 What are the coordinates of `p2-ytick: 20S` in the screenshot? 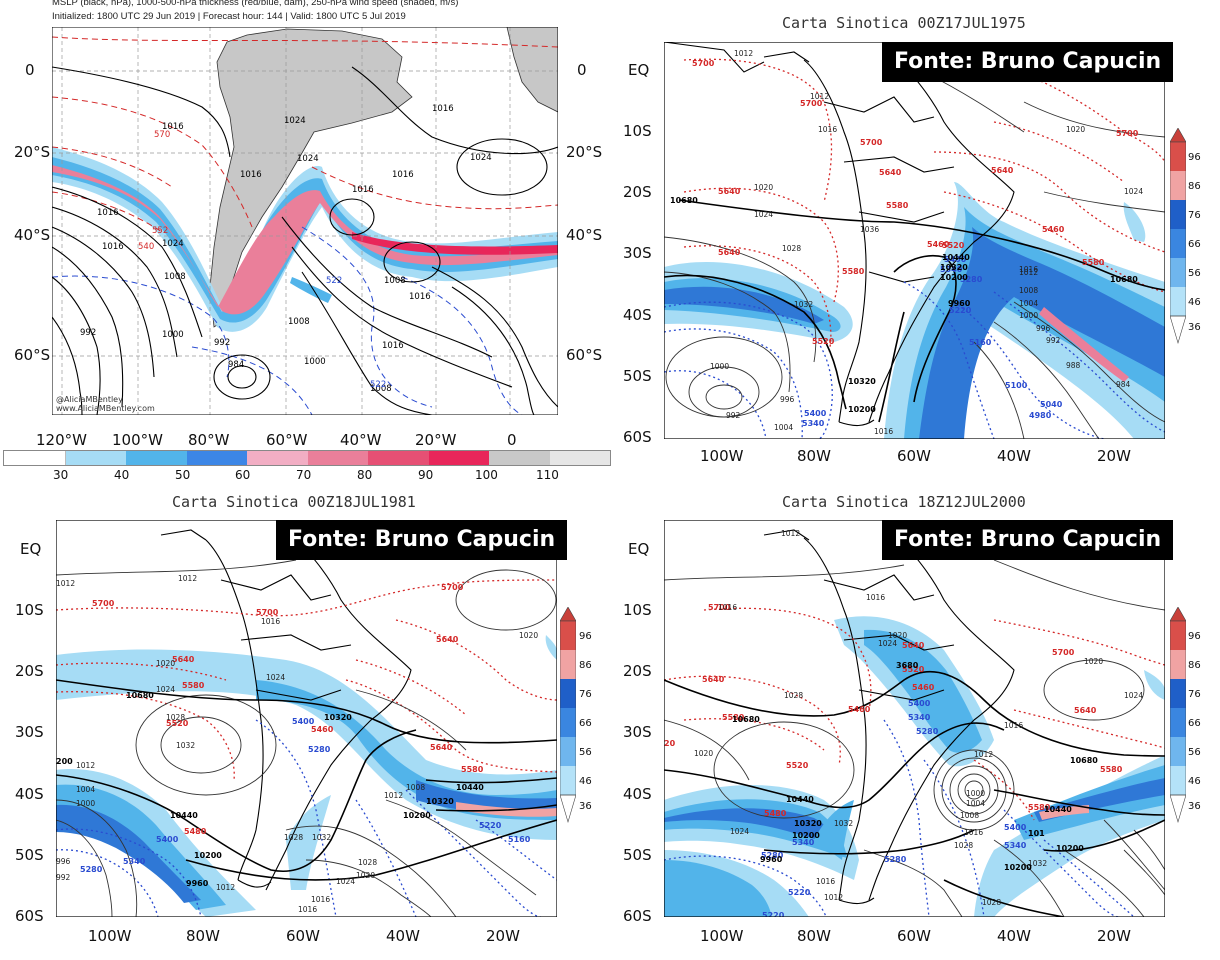 It's located at (637, 192).